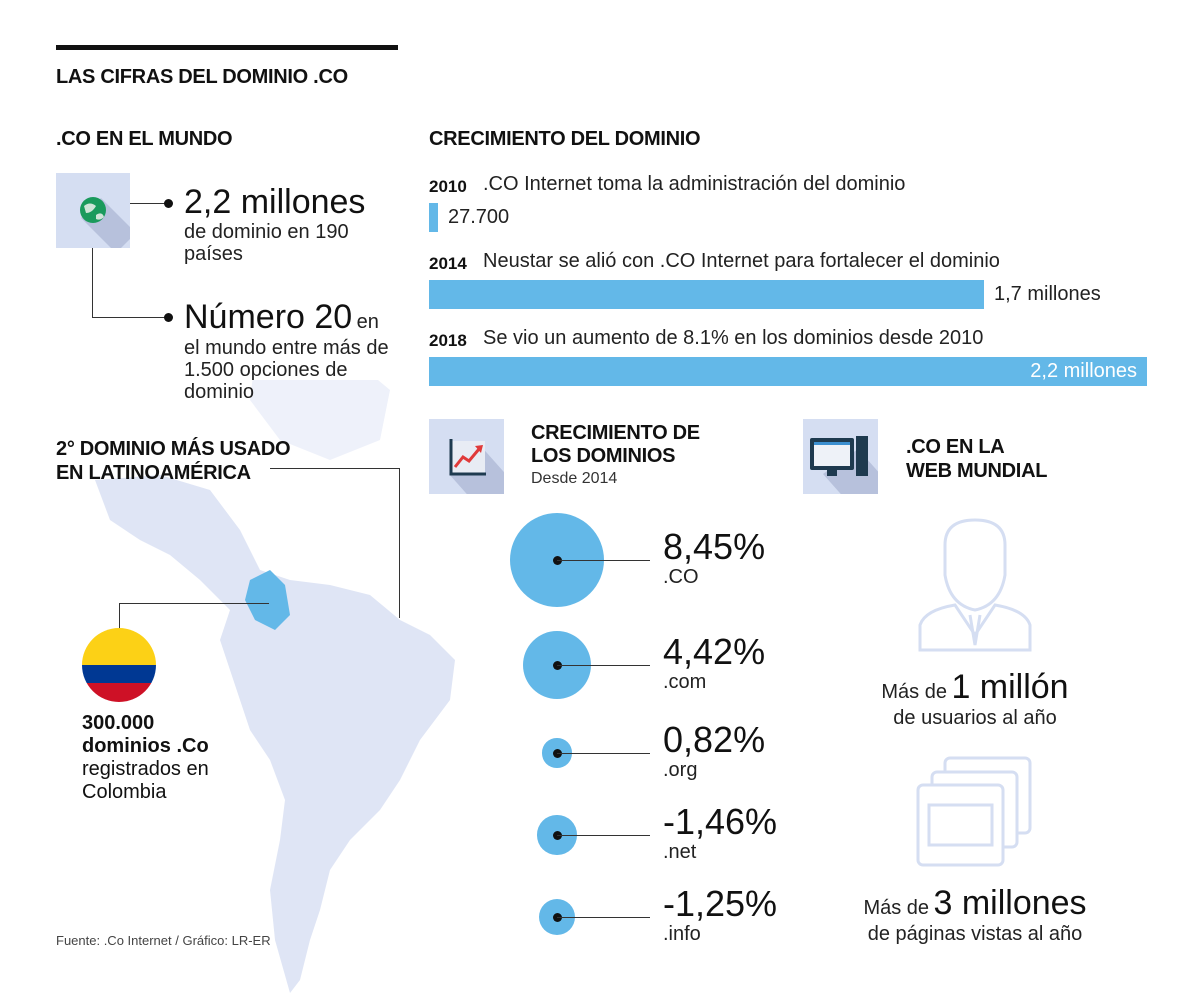 The image size is (1200, 993). I want to click on bubble-category: .net, so click(680, 852).